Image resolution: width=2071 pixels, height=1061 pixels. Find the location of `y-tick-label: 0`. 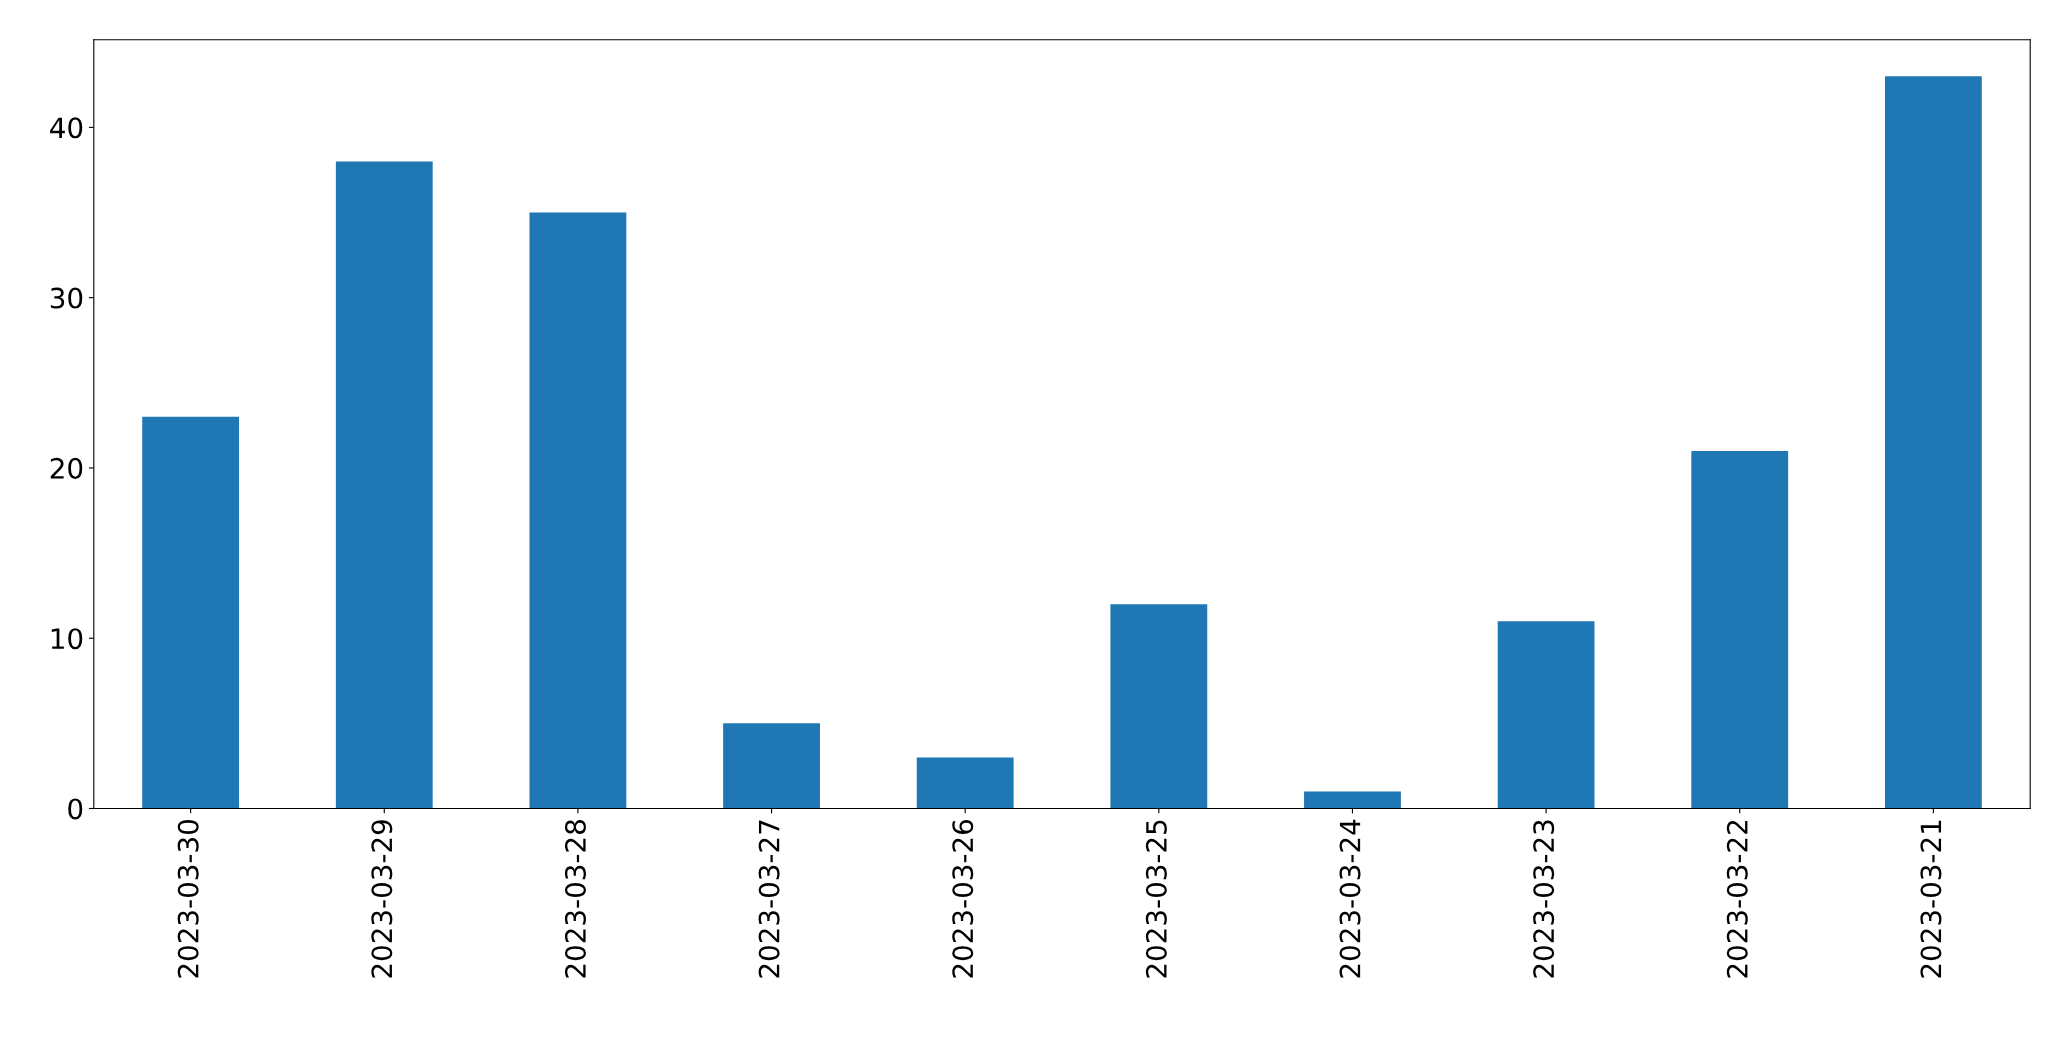

y-tick-label: 0 is located at coordinates (75, 809).